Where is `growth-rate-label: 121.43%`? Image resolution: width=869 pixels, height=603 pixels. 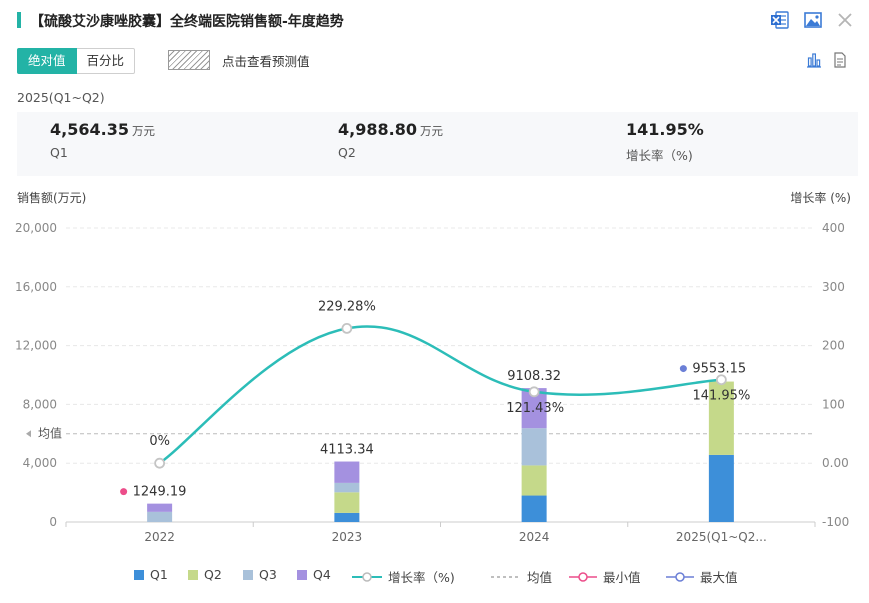 growth-rate-label: 121.43% is located at coordinates (535, 408).